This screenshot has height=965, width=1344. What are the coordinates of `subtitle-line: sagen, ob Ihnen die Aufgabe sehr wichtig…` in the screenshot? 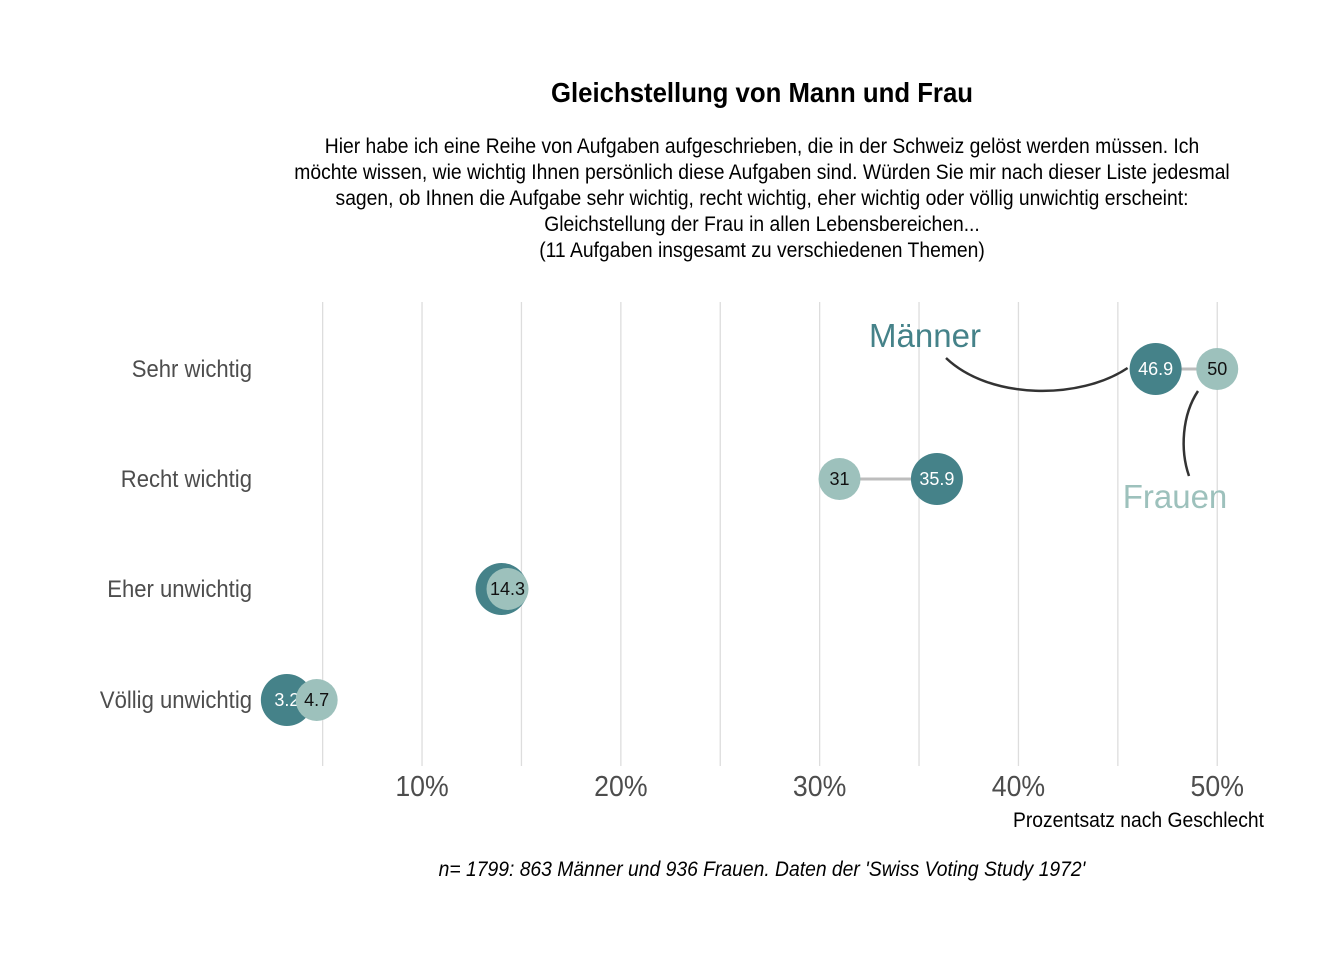 It's located at (762, 198).